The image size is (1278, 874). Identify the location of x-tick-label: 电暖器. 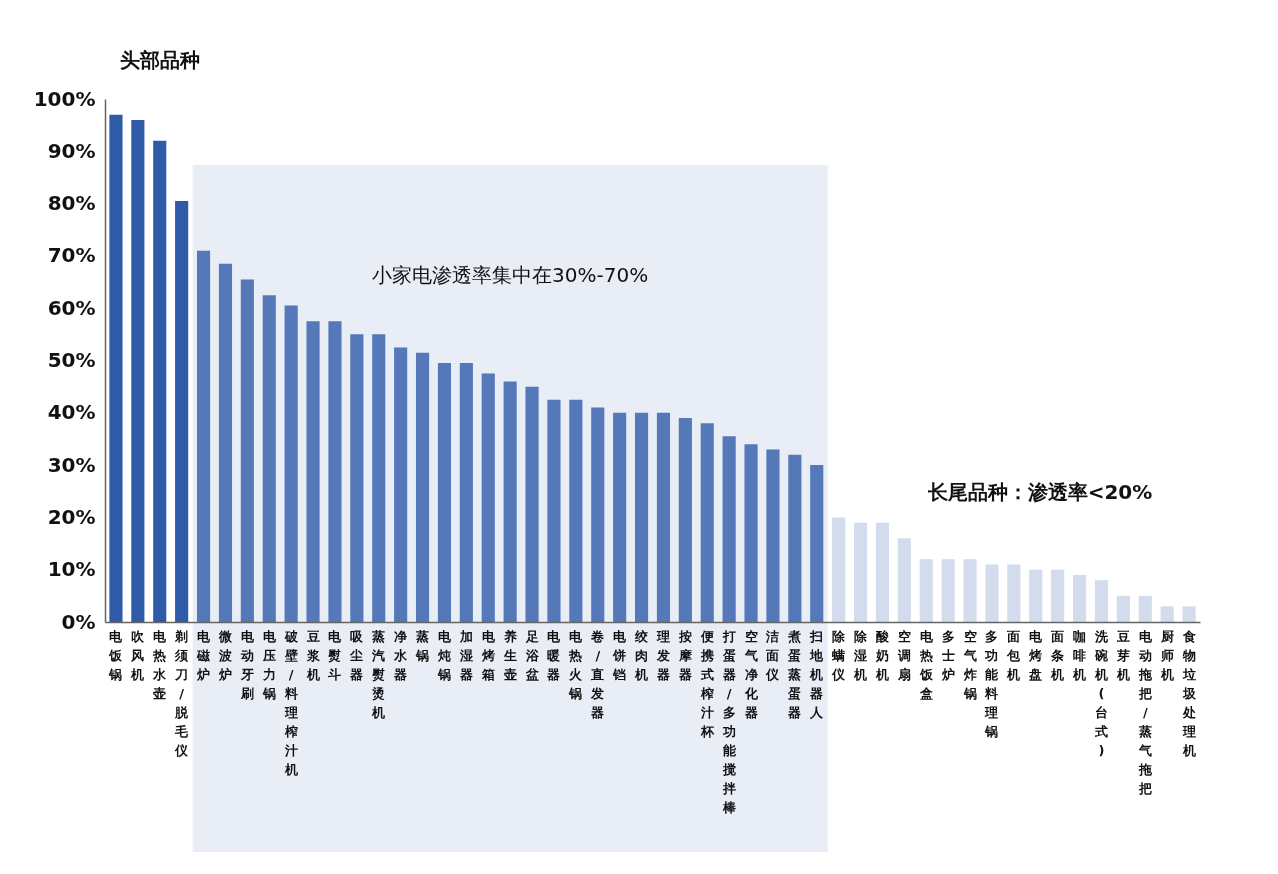
(554, 655).